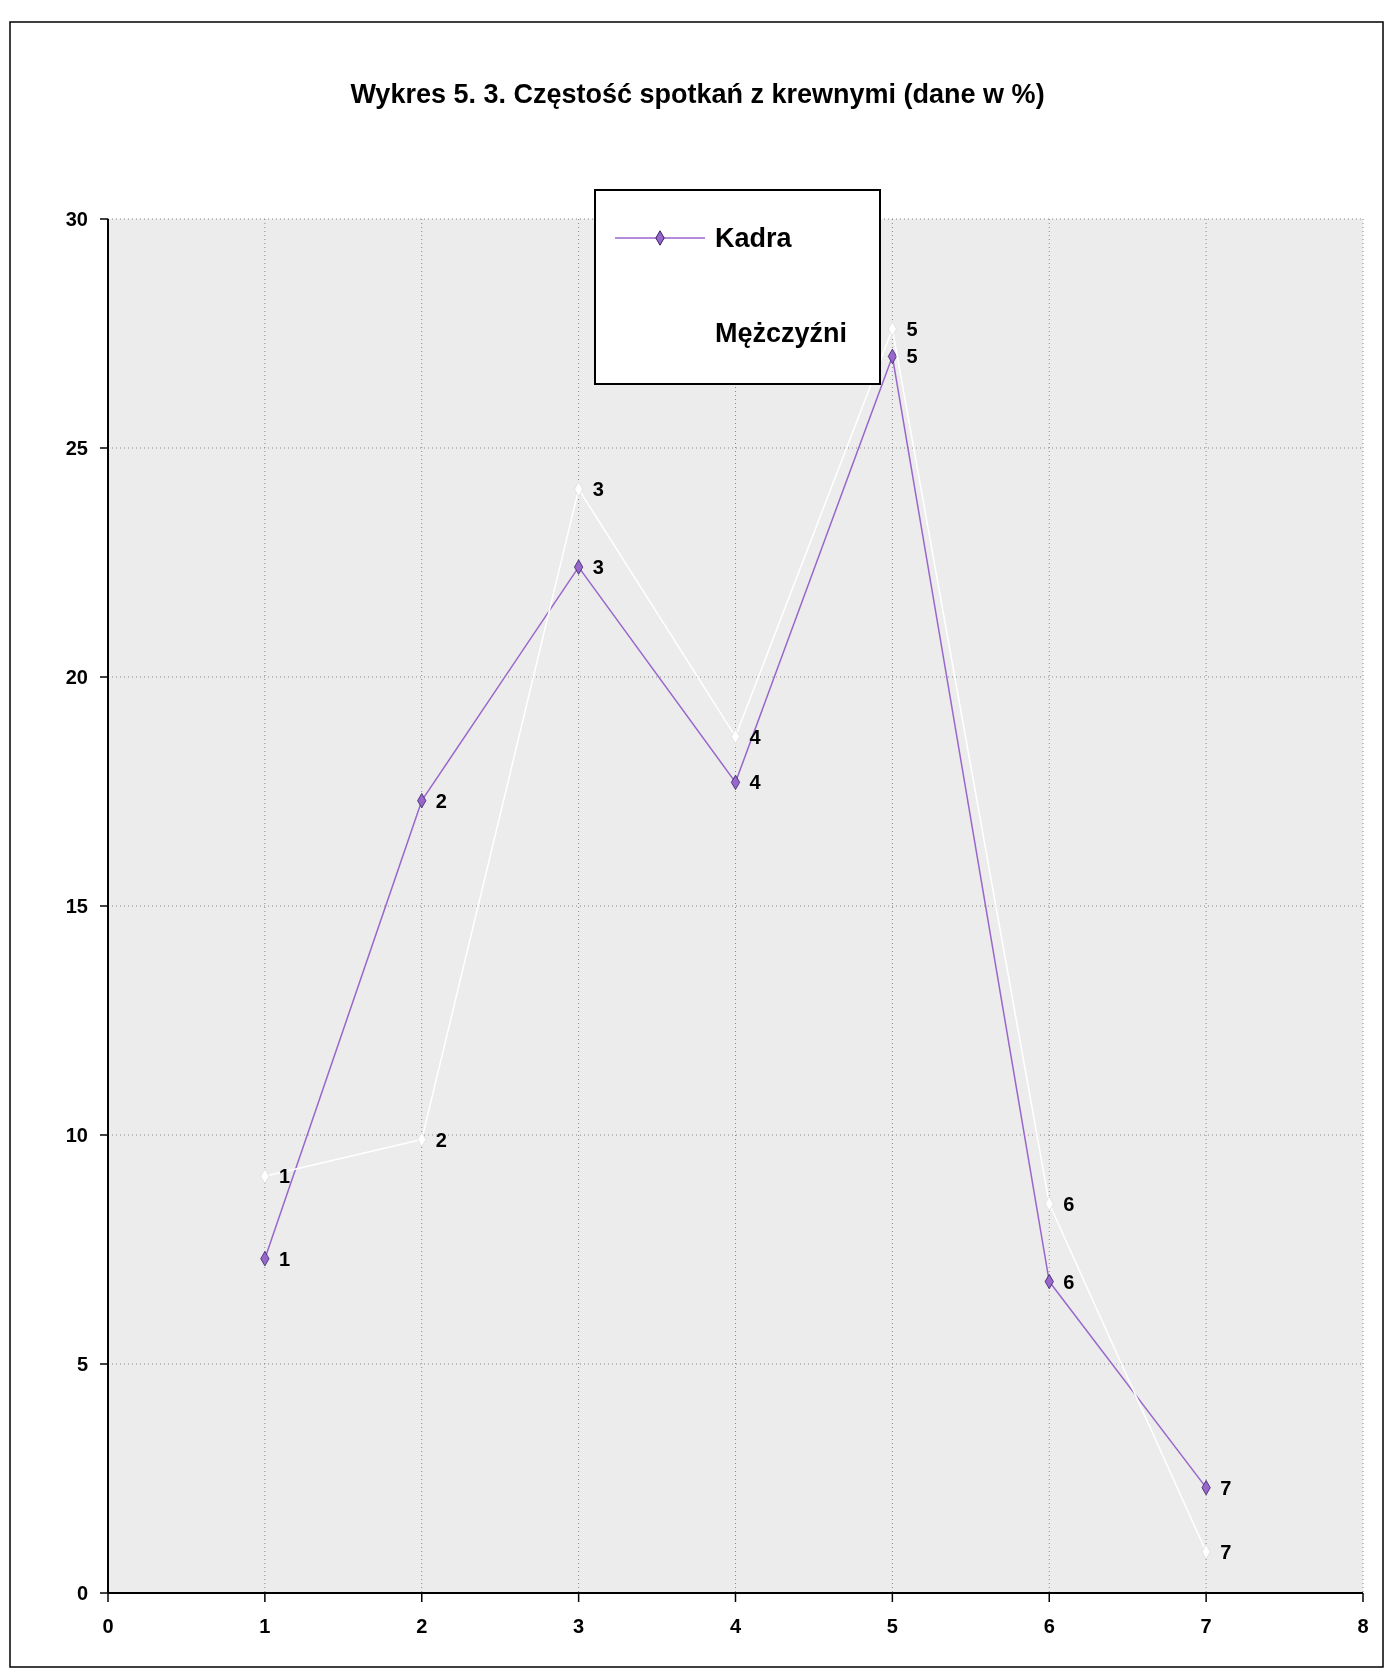 This screenshot has height=1679, width=1395. I want to click on y-tick-label: 20, so click(76, 677).